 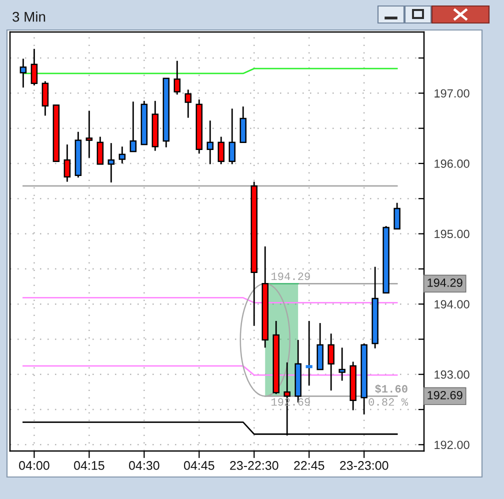 I want to click on x-tick-label: 23-23:00, so click(x=364, y=465).